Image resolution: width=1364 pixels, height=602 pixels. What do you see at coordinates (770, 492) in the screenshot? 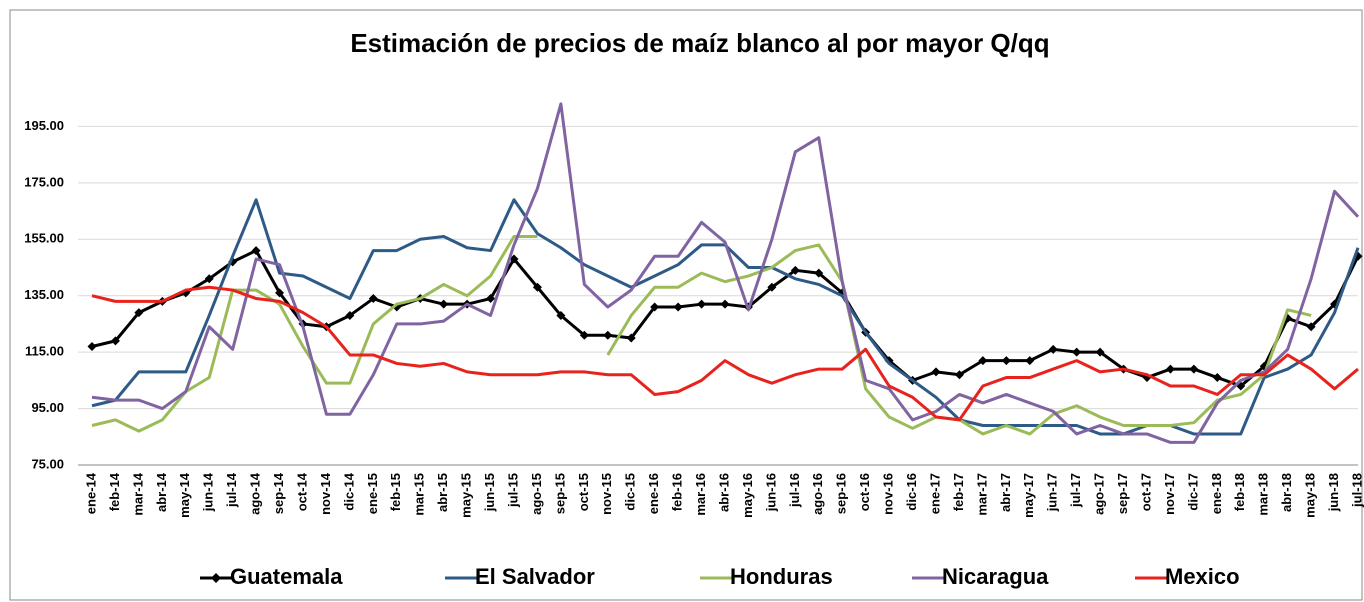
I see `x-tick-label: jun-16` at bounding box center [770, 492].